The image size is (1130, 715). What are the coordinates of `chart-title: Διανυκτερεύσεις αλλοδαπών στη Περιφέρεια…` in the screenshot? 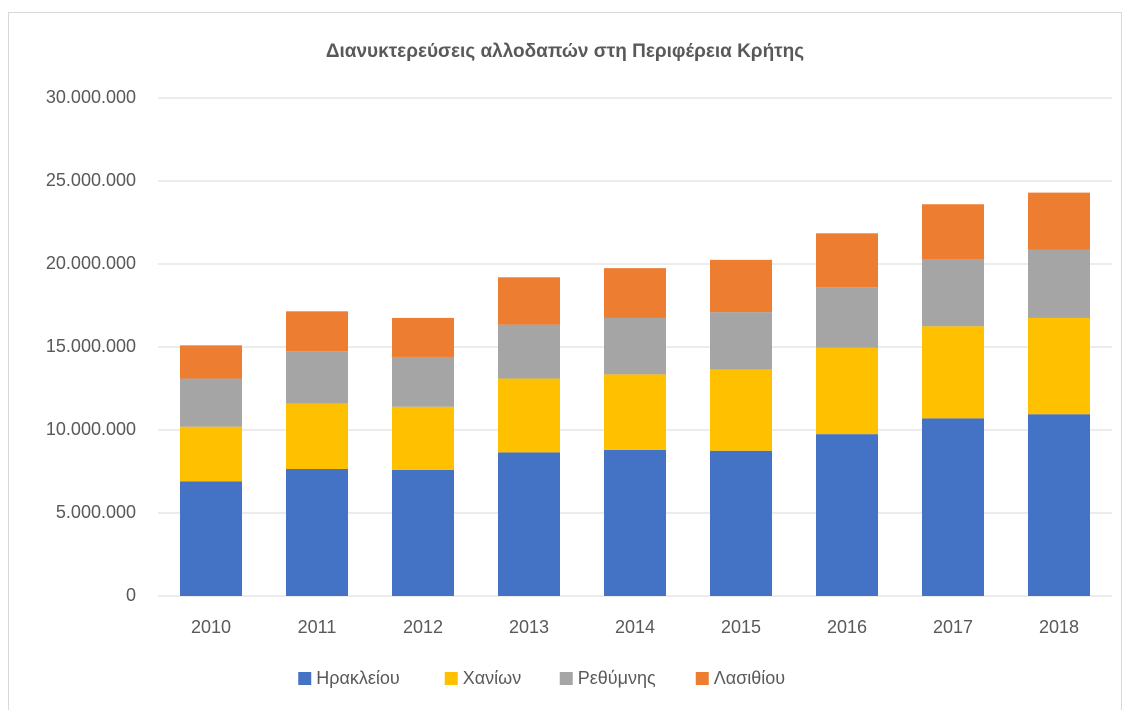 It's located at (565, 51).